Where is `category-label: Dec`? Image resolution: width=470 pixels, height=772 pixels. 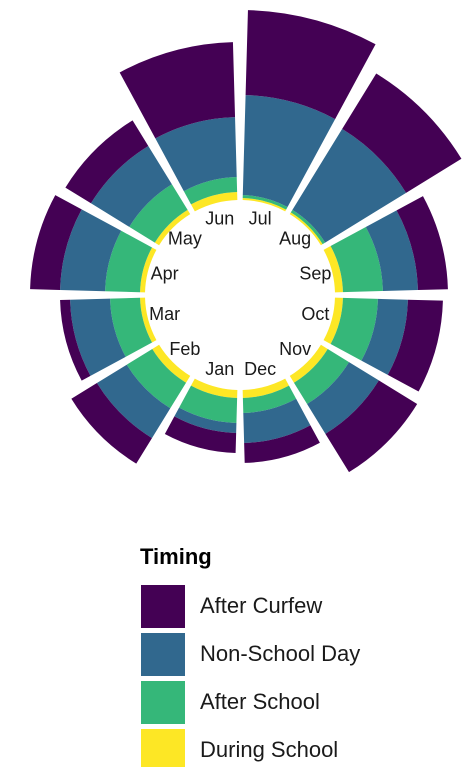
category-label: Dec is located at coordinates (260, 369).